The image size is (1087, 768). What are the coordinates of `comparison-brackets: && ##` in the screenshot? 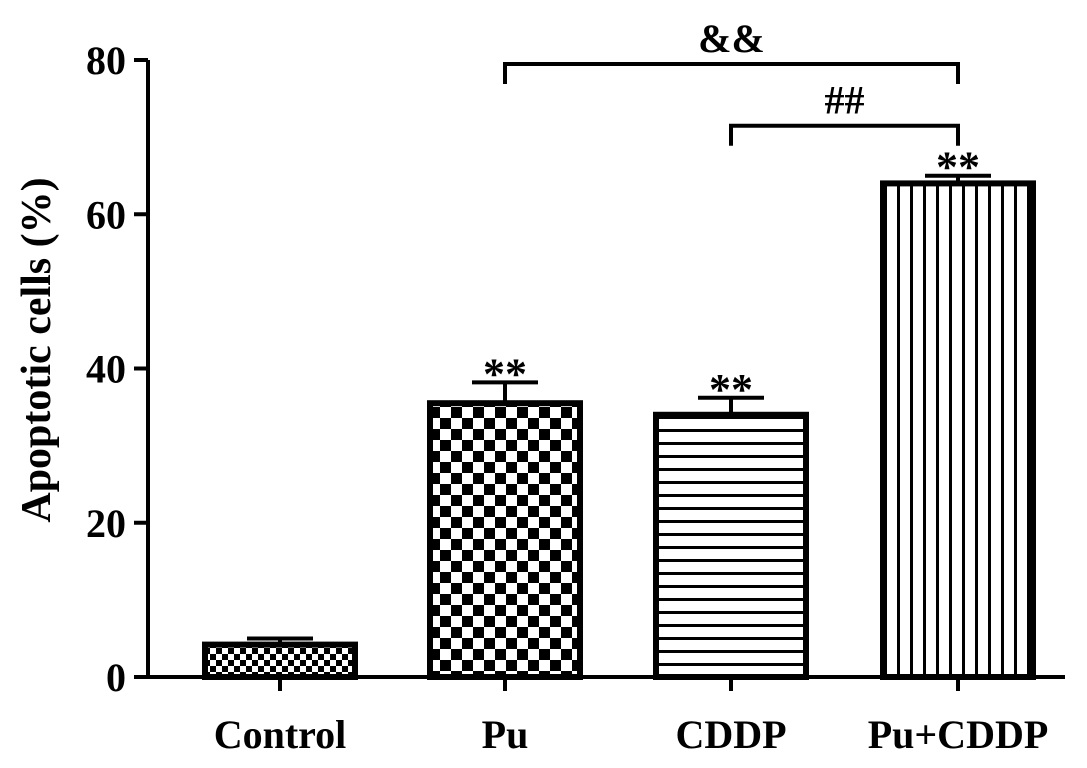 It's located at (731, 81).